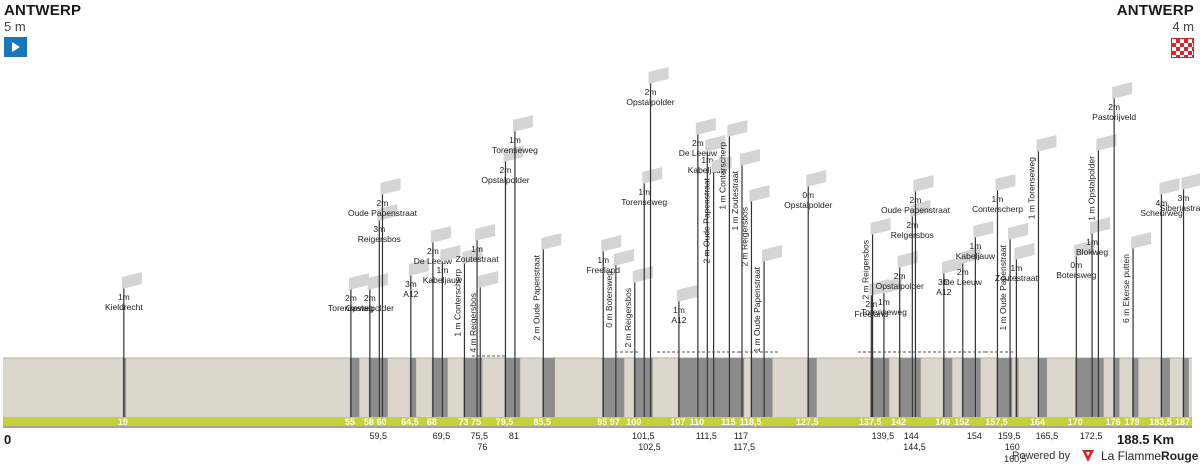 The width and height of the screenshot is (1200, 469). I want to click on sector-name: Kabeljauw, so click(976, 256).